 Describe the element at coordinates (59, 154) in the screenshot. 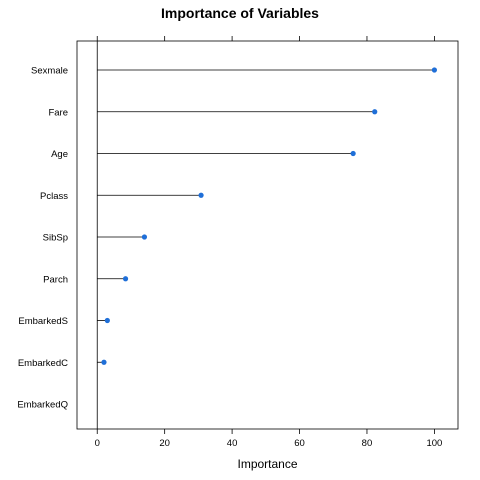

I see `y-tick-label: Age` at that location.